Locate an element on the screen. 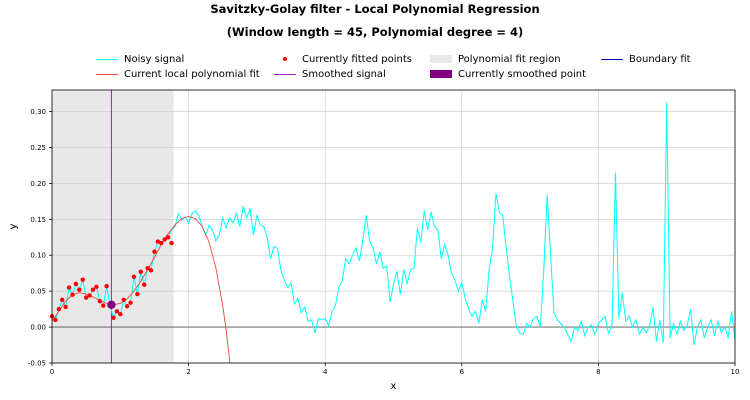 The image size is (750, 400). x-axis-label: x is located at coordinates (394, 386).